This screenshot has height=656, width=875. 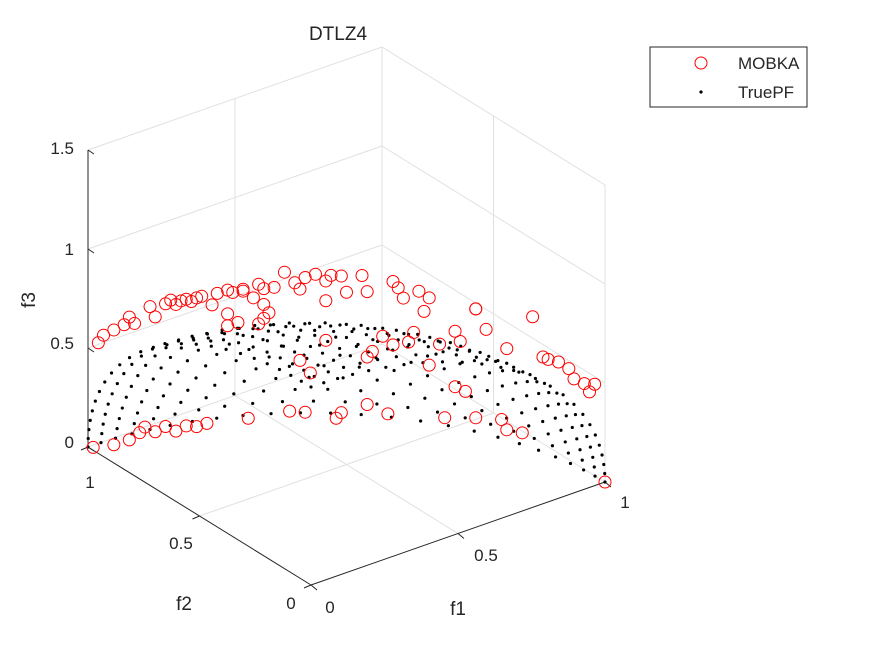 I want to click on z-tick-label: 1, so click(x=69, y=249).